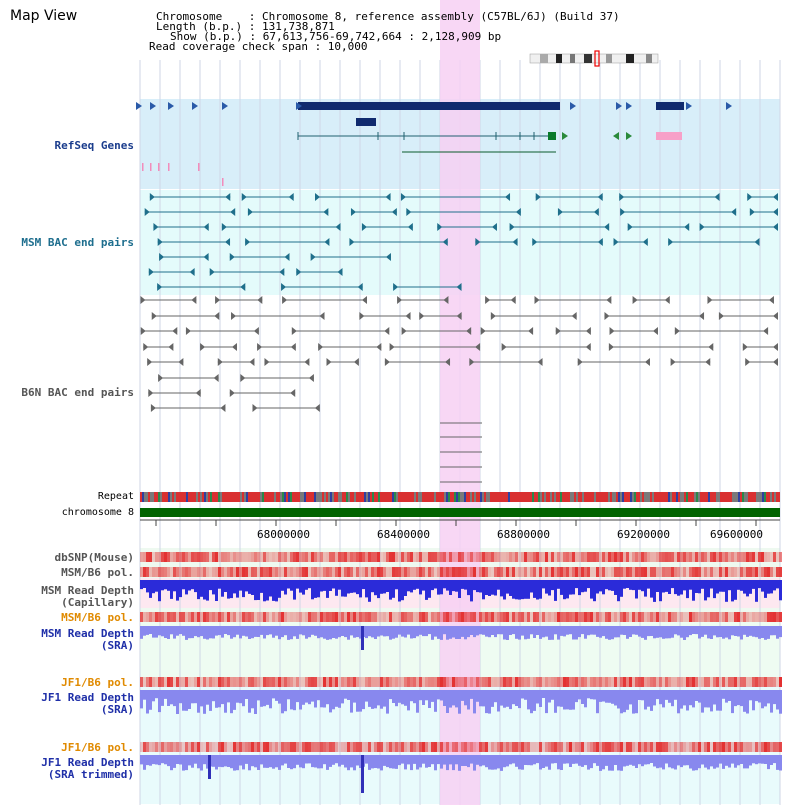  I want to click on track-label-msm-bac: MSM BAC end pairs, so click(77, 242).